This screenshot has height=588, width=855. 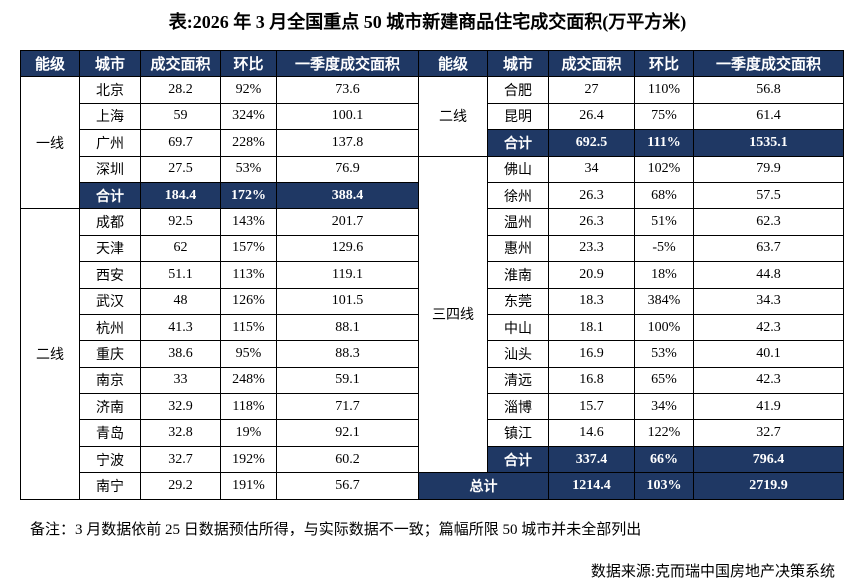 What do you see at coordinates (664, 169) in the screenshot?
I see `value-cell: 102%` at bounding box center [664, 169].